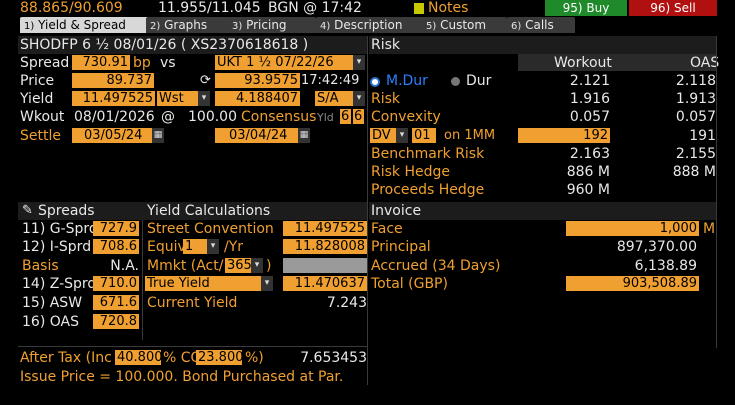  What do you see at coordinates (410, 172) in the screenshot?
I see `risk-hedge-label: Risk Hedge` at bounding box center [410, 172].